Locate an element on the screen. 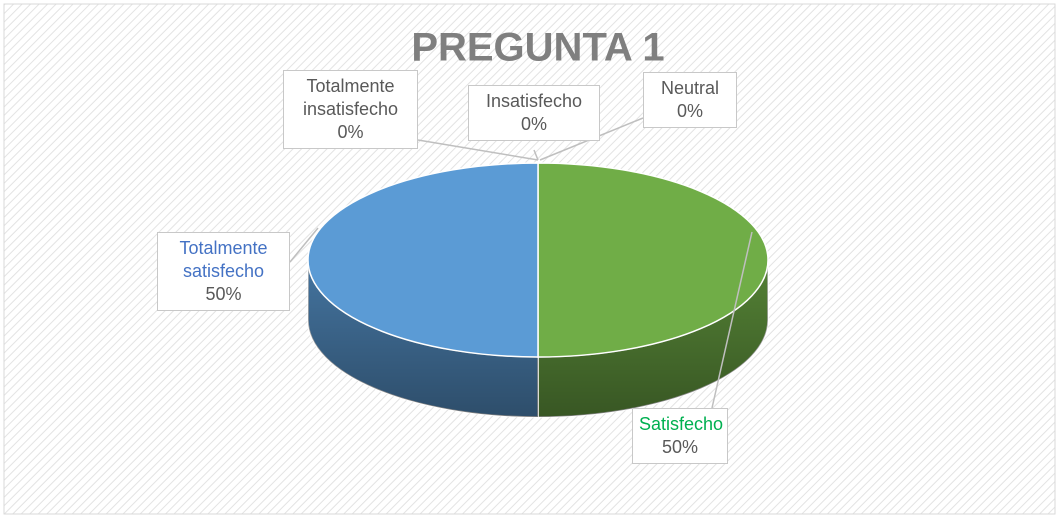 The width and height of the screenshot is (1059, 518). data-label: Totalmente insatisfecho 0% is located at coordinates (350, 109).